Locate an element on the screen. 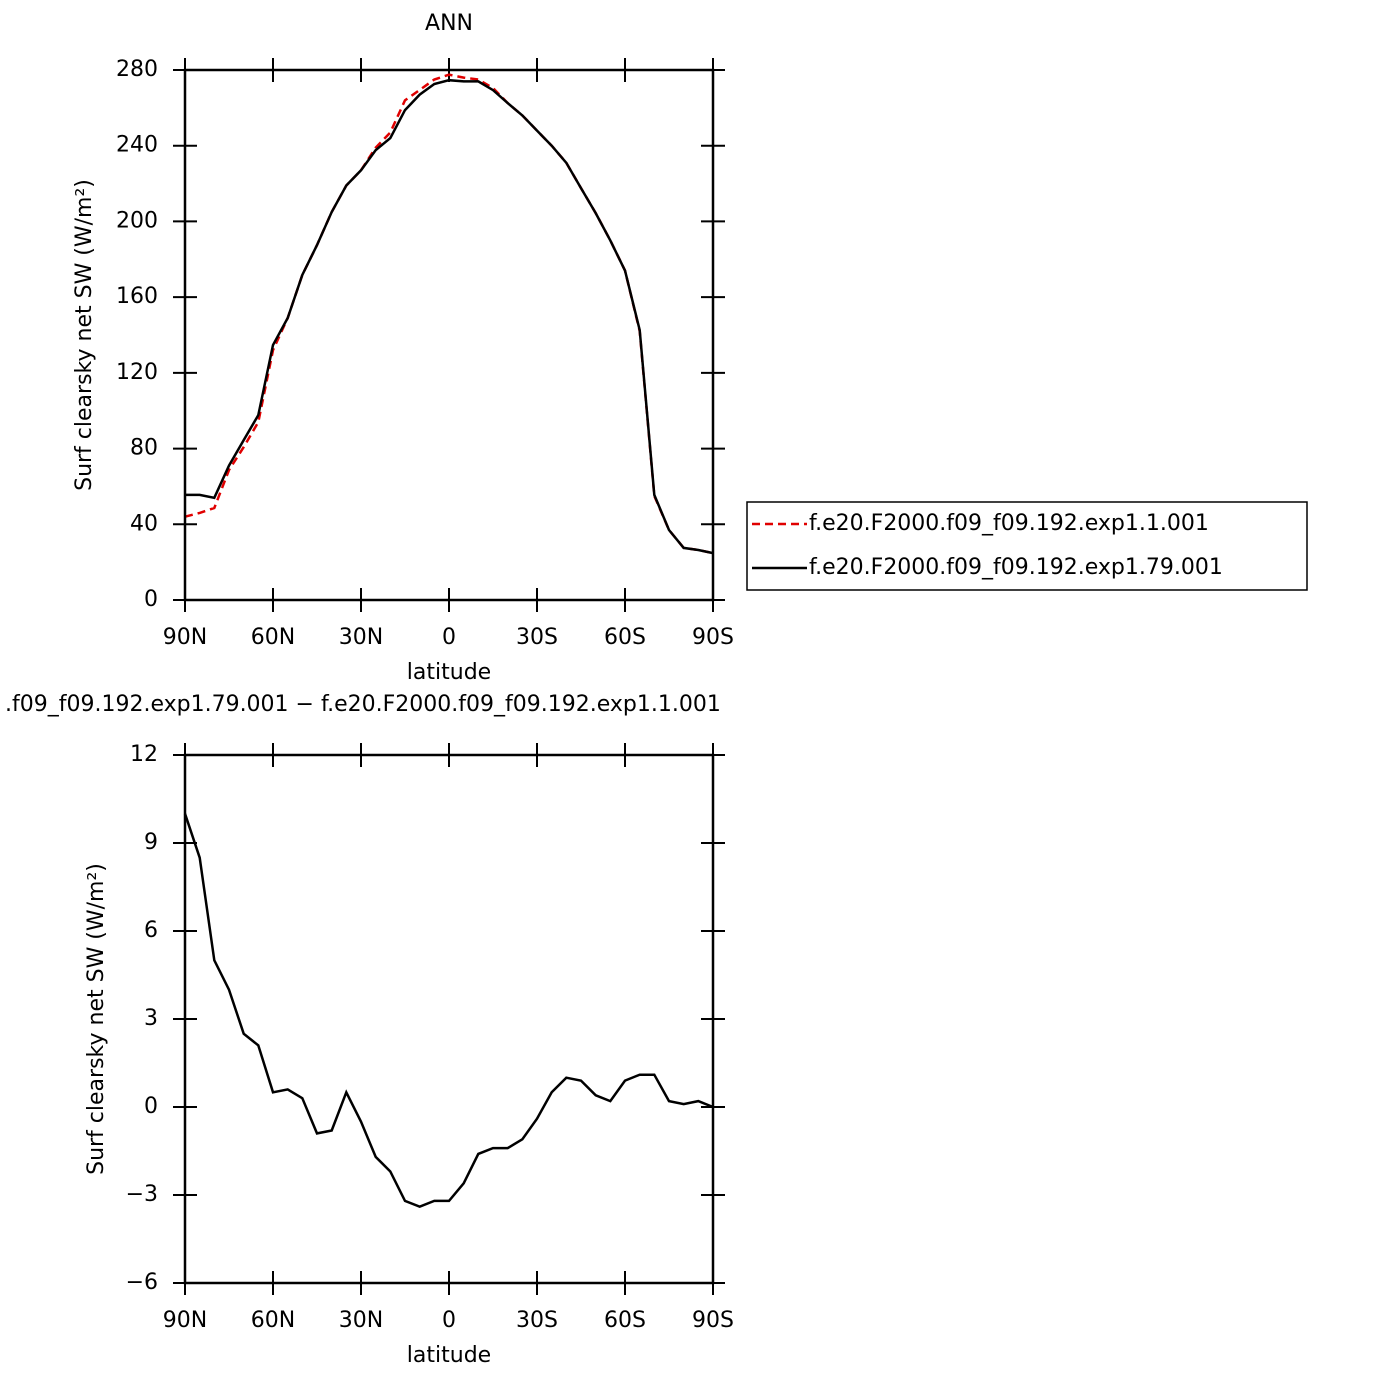 The height and width of the screenshot is (1380, 1377). y-tick-label: −6 is located at coordinates (142, 1282).